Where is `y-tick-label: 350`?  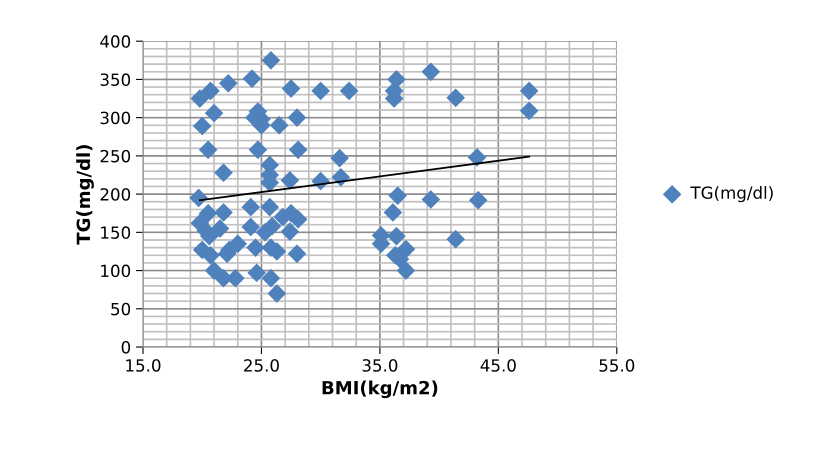 y-tick-label: 350 is located at coordinates (115, 79).